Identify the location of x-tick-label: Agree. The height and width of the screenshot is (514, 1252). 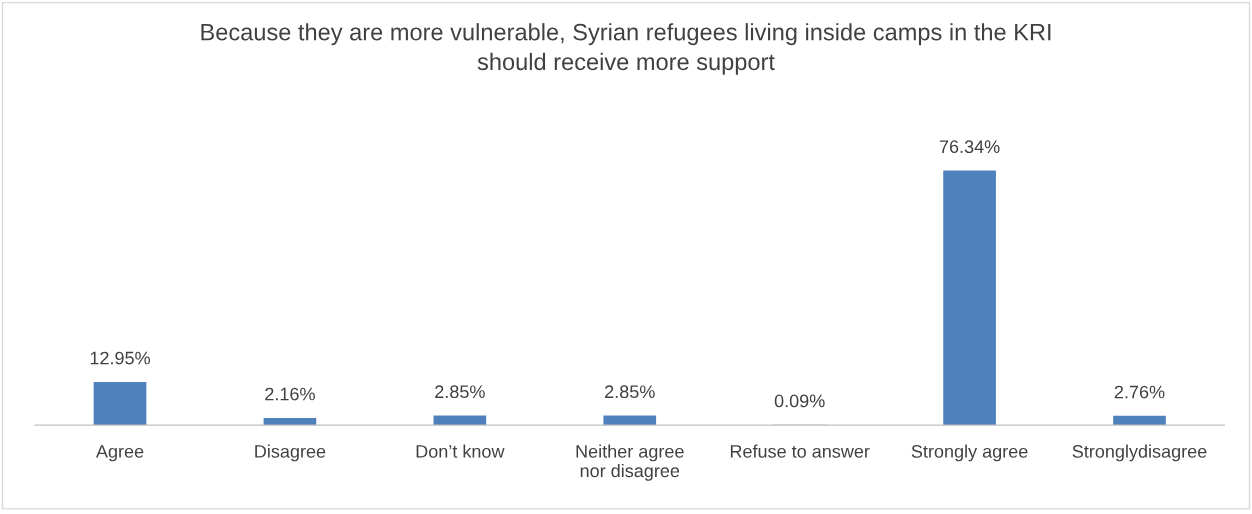
(119, 453).